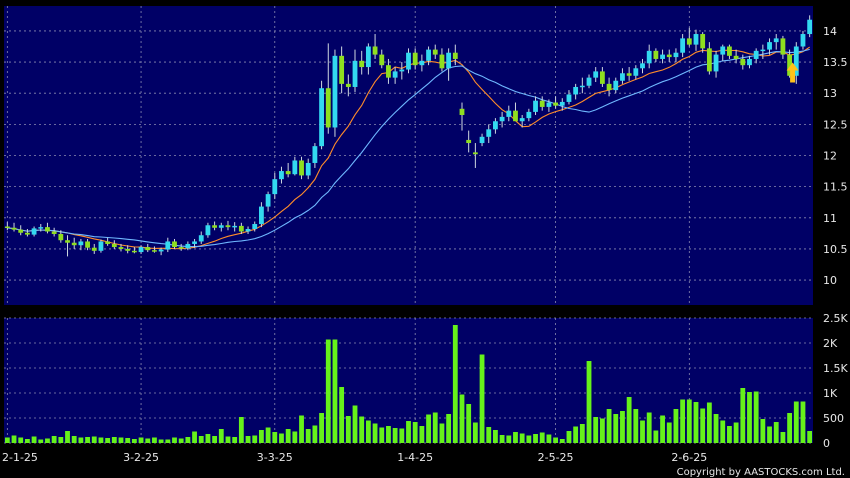 This screenshot has width=850, height=478. Describe the element at coordinates (141, 457) in the screenshot. I see `x-tick-label: 3-2-25` at that location.